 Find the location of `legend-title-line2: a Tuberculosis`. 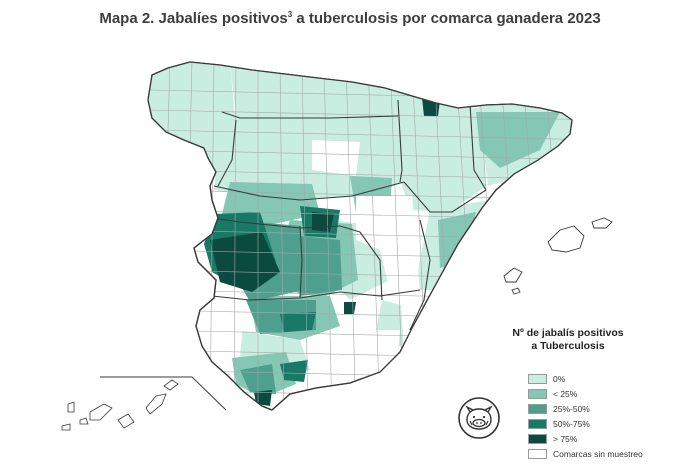

legend-title-line2: a Tuberculosis is located at coordinates (568, 346).